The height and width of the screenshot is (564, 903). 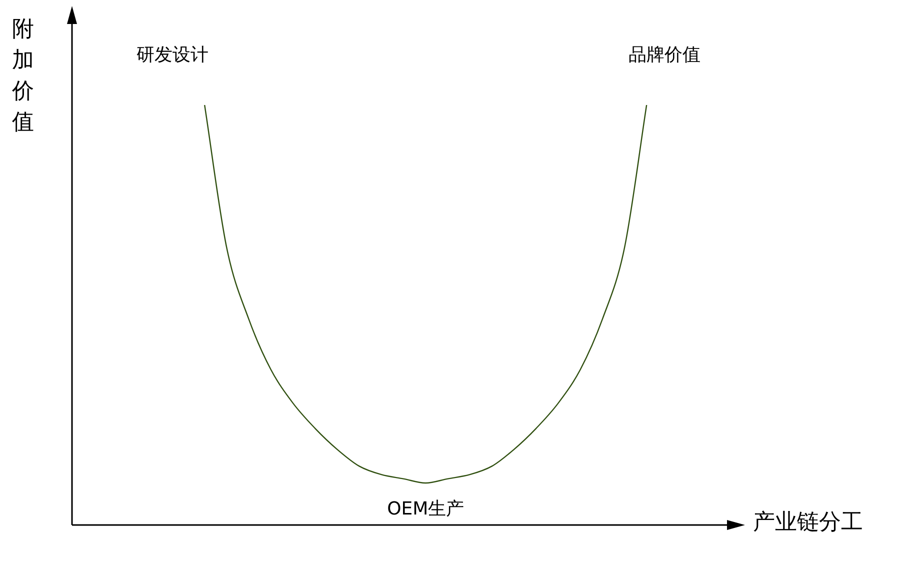 I want to click on text: 研发设计, so click(x=172, y=55).